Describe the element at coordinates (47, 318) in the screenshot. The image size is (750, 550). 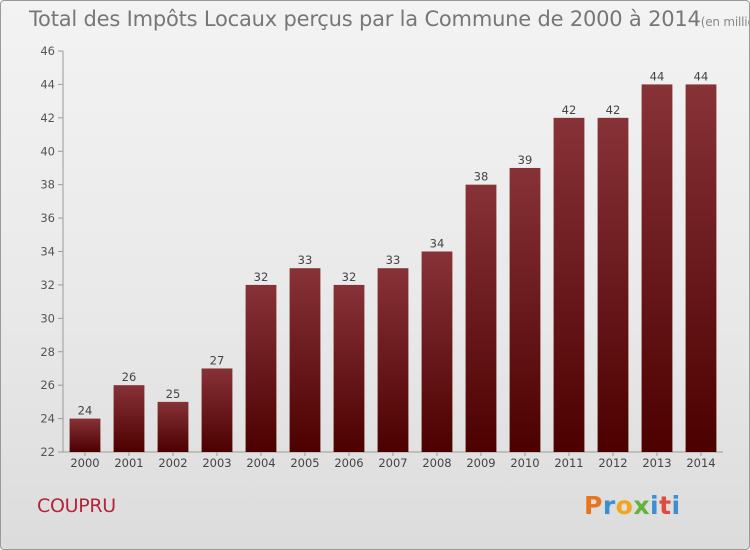
I see `y-tick-label: 30` at that location.